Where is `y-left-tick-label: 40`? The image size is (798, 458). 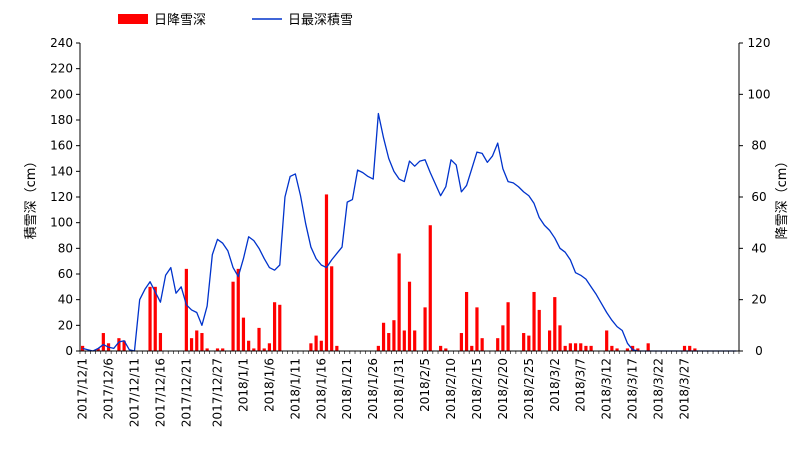
y-left-tick-label: 40 is located at coordinates (65, 300).